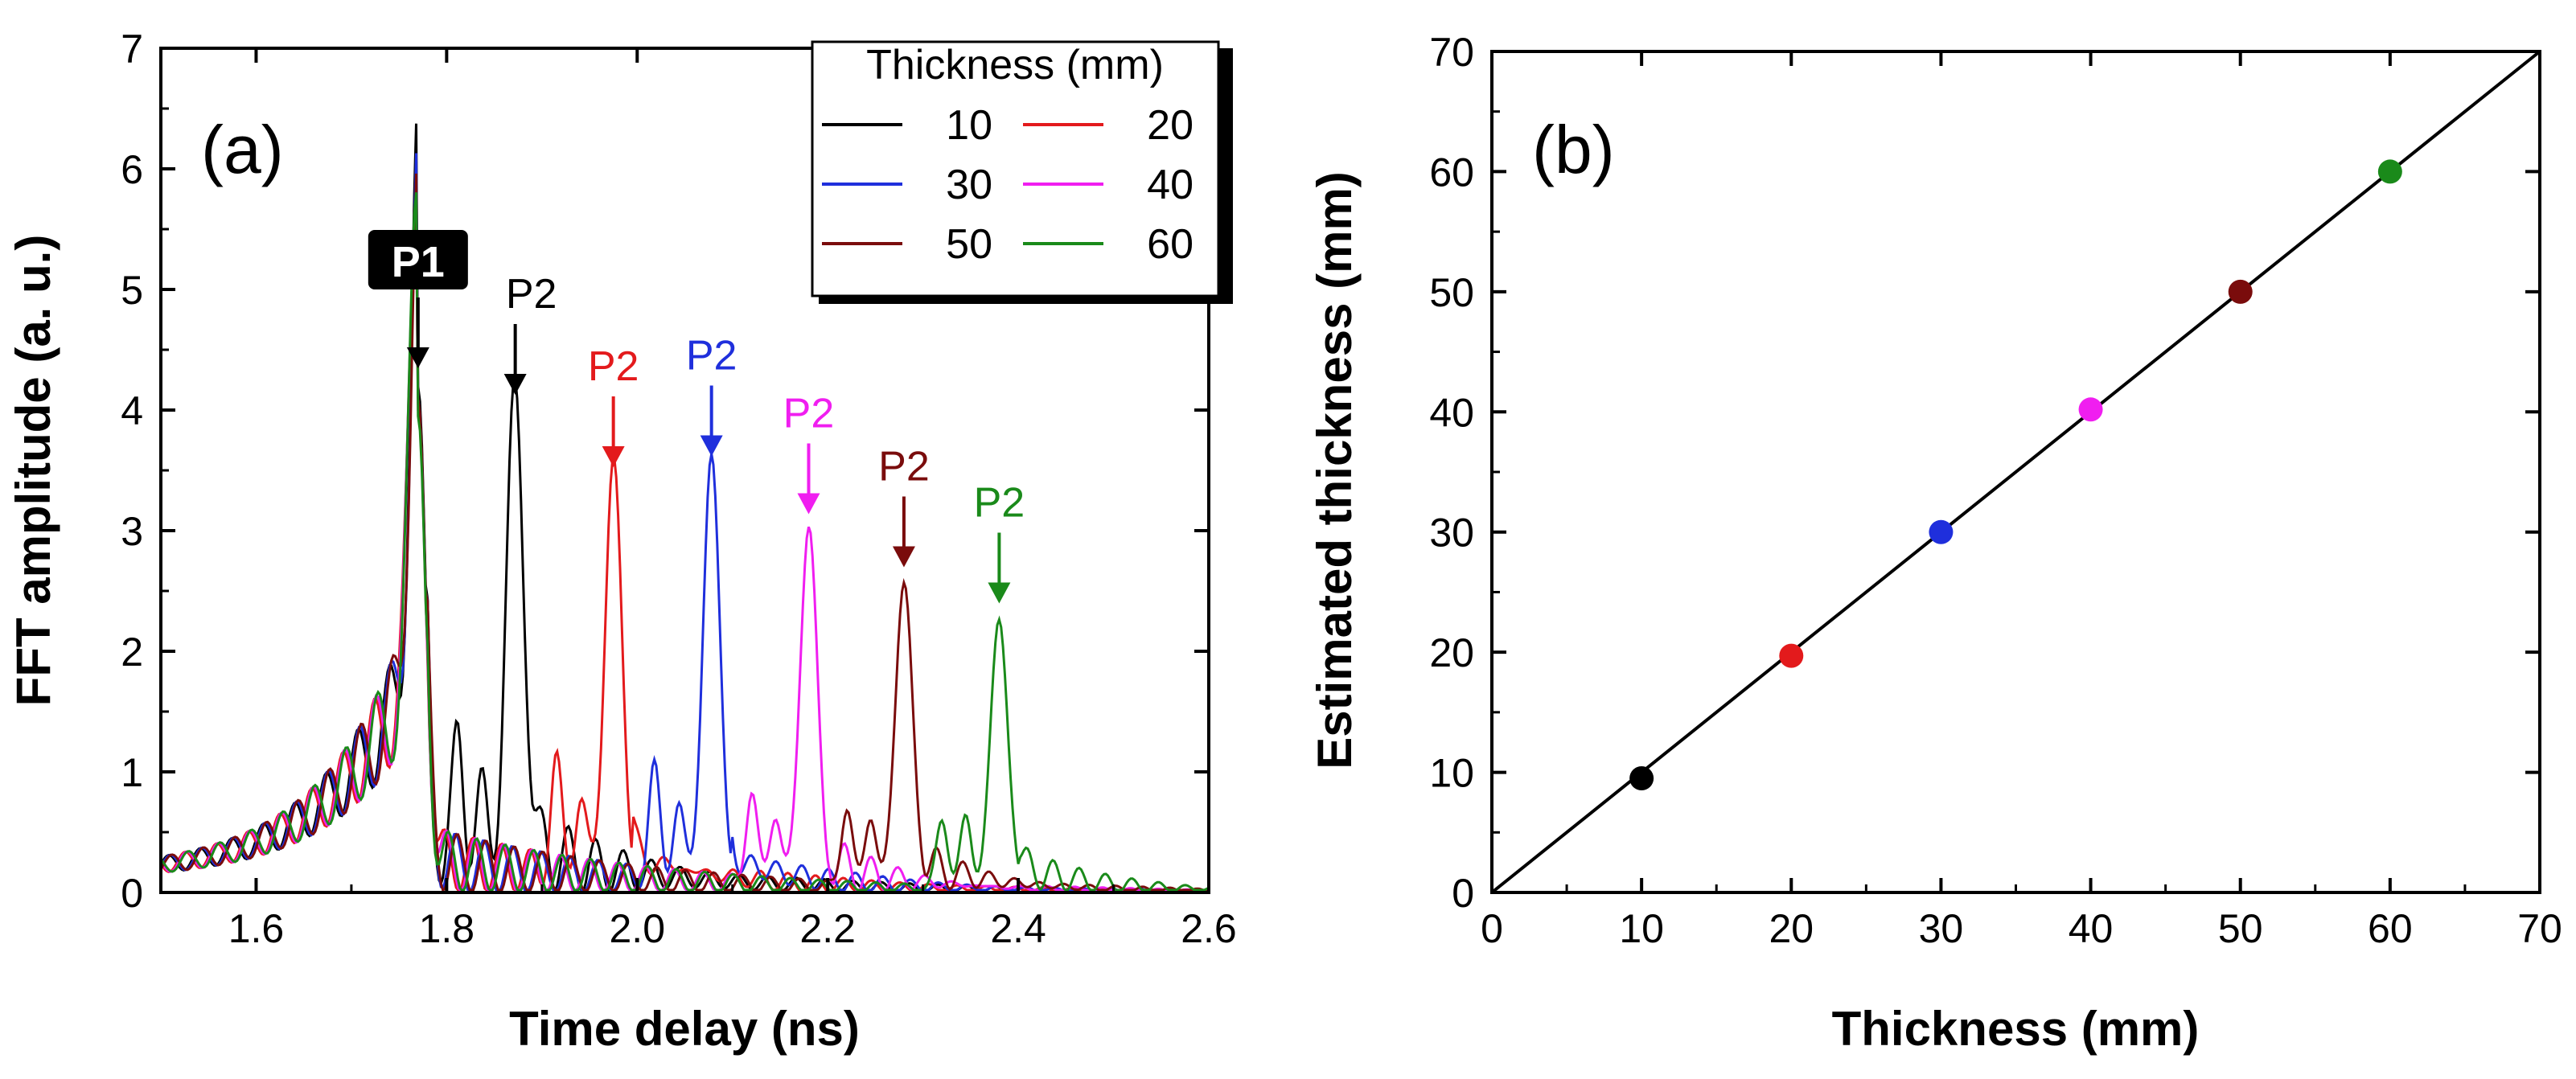 This screenshot has width=2576, height=1079. I want to click on legend-label-30: 30, so click(969, 185).